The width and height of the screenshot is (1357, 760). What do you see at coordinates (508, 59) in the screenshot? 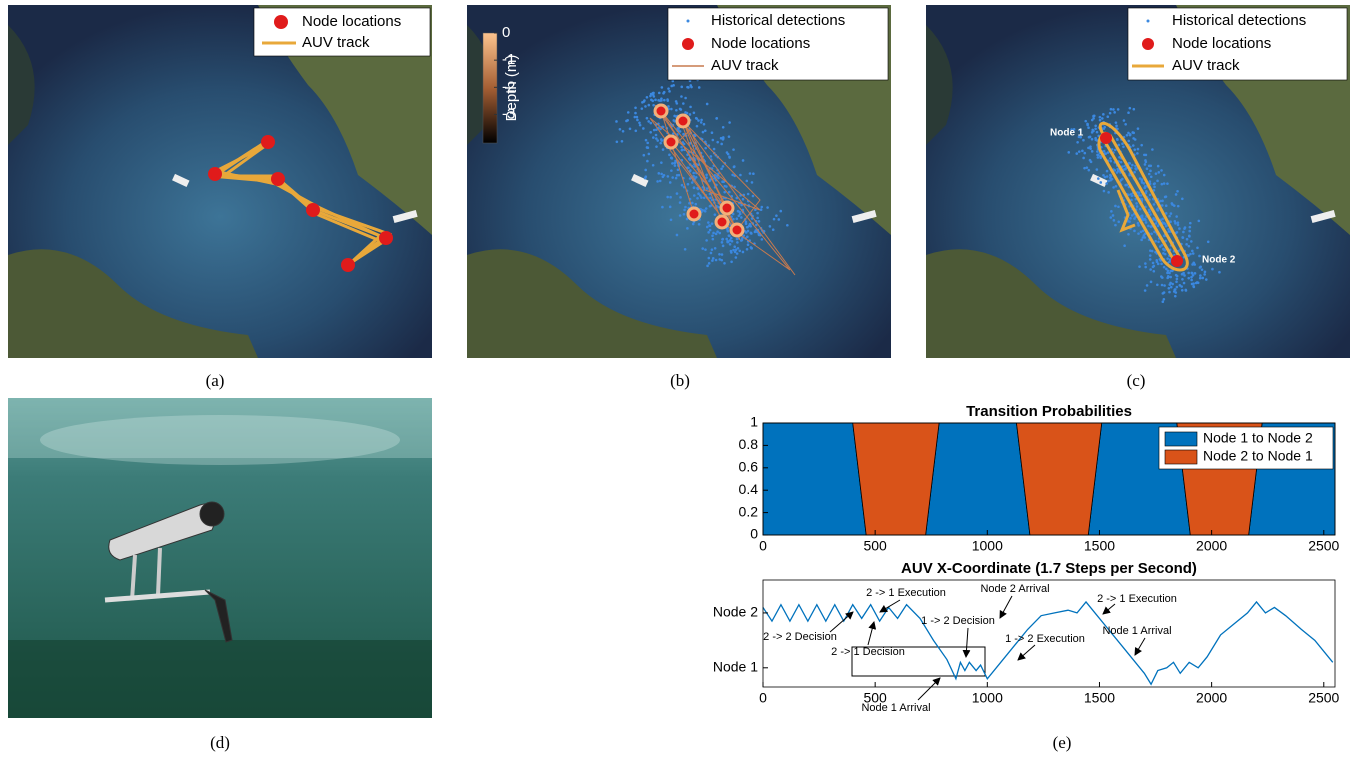
I see `colorbar-tick-label: -1` at bounding box center [508, 59].